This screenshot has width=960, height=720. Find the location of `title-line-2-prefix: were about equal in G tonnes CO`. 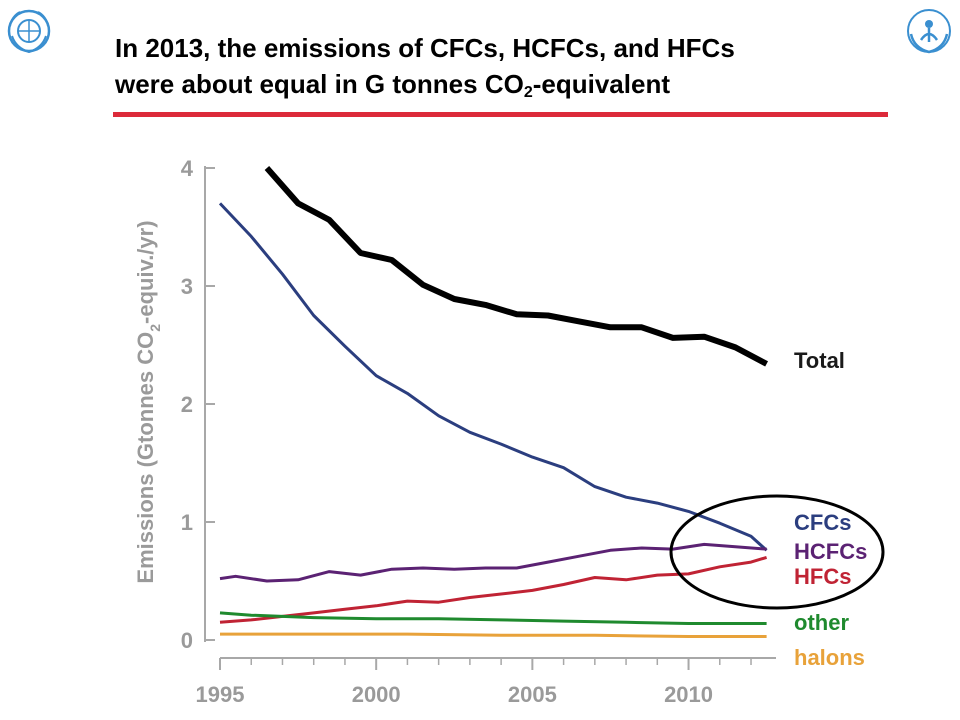

title-line-2-prefix: were about equal in G tonnes CO is located at coordinates (319, 84).